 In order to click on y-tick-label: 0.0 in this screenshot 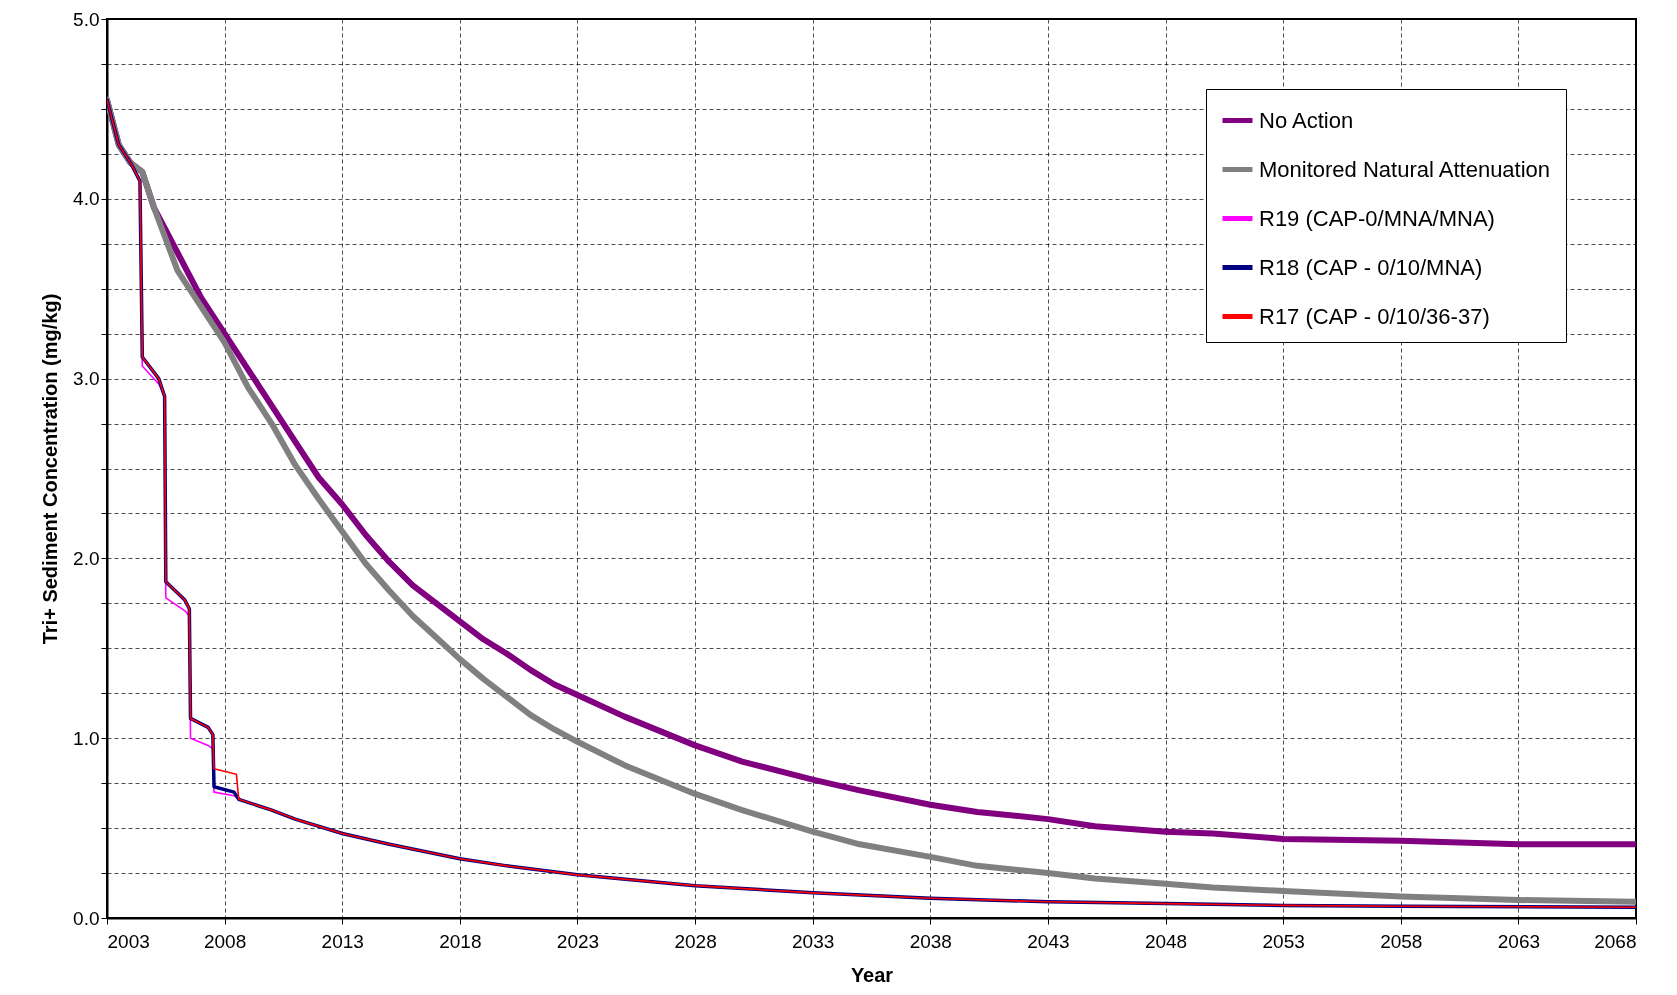, I will do `click(86, 918)`.